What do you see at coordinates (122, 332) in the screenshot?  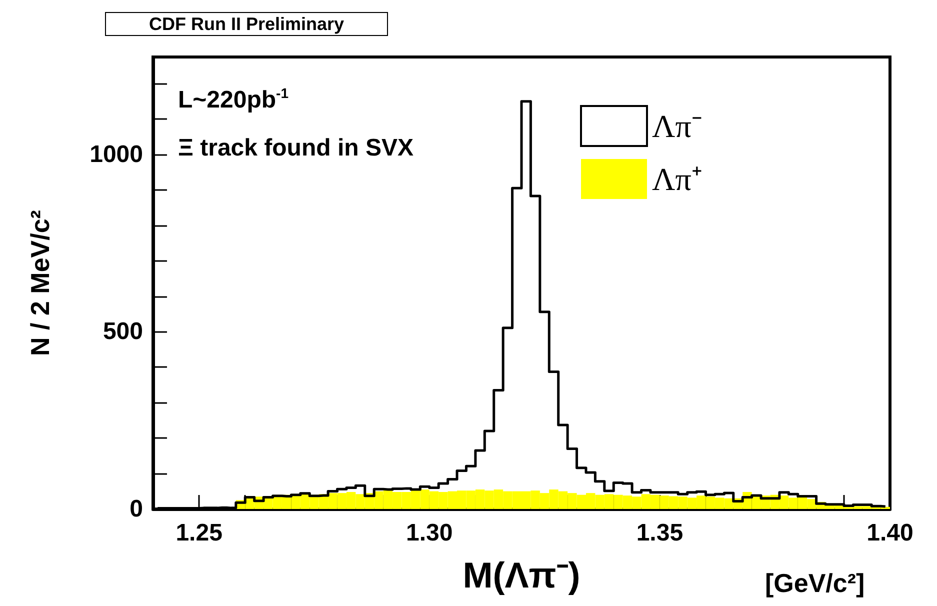 I see `y-tick-label: 500` at bounding box center [122, 332].